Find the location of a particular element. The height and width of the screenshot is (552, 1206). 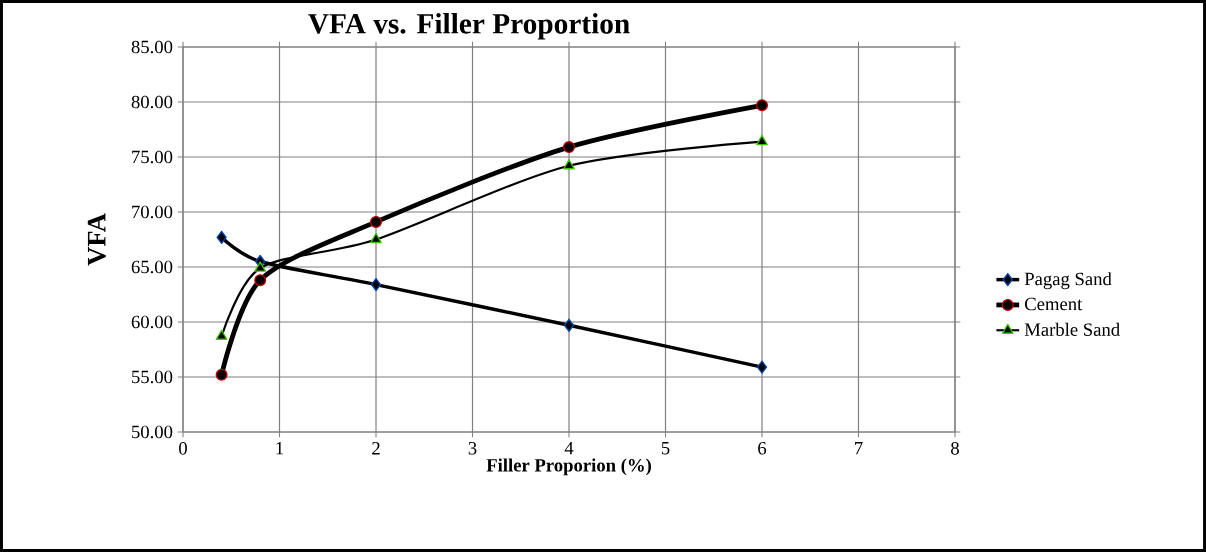

legend-label: Marble Sand is located at coordinates (1072, 329).